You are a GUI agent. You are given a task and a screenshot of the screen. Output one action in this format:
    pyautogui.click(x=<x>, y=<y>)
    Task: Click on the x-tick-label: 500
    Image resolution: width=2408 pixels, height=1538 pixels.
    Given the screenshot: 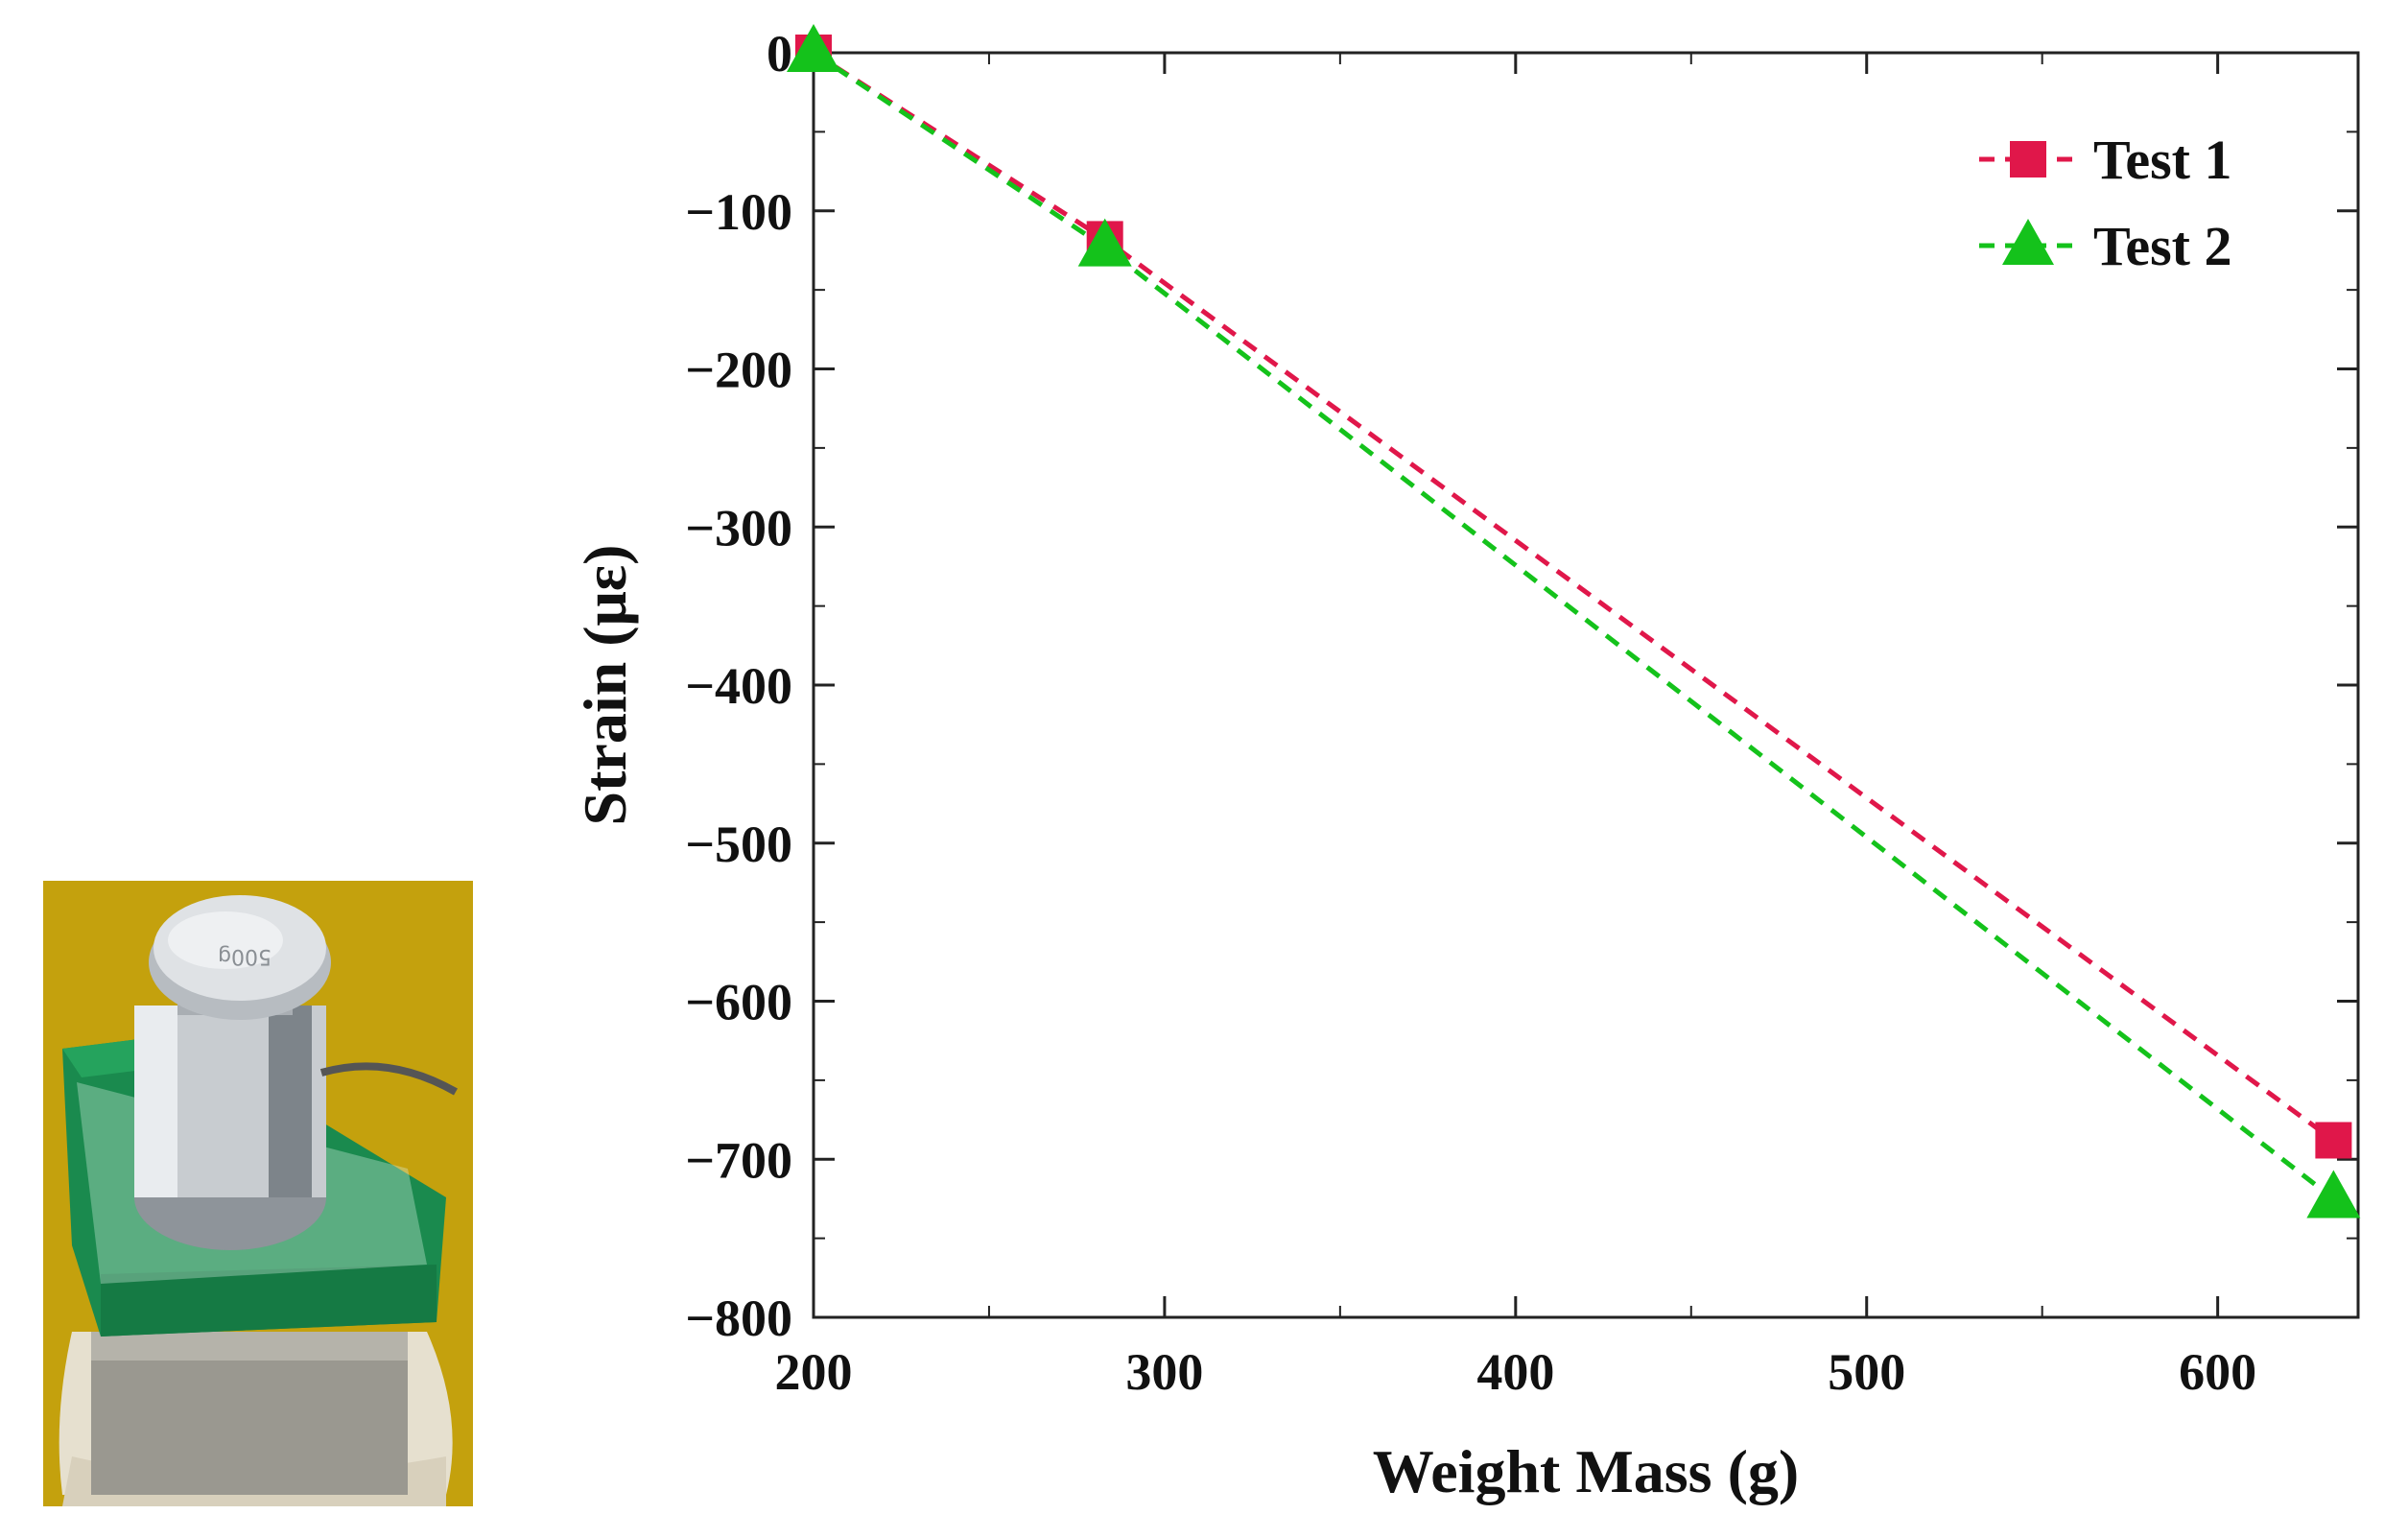 What is the action you would take?
    pyautogui.click(x=1866, y=1372)
    